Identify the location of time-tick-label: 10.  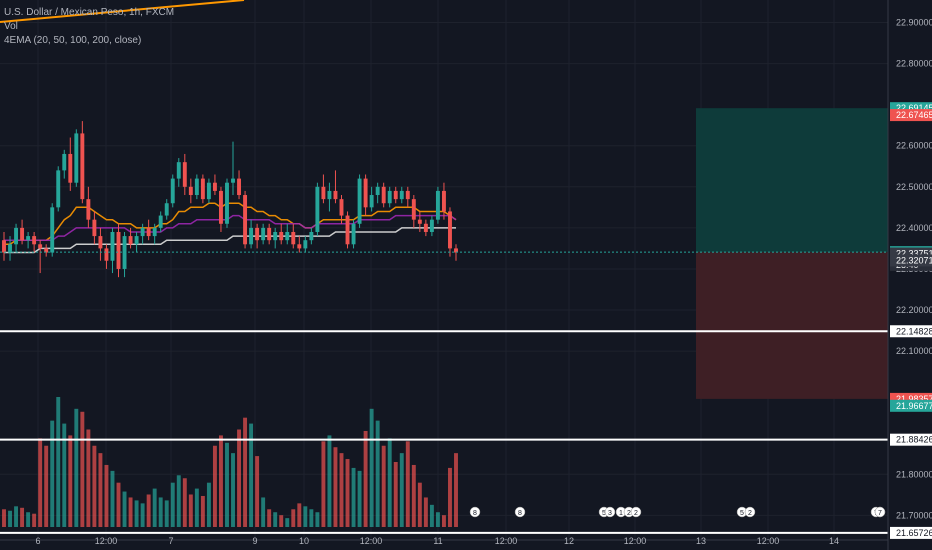
(304, 541).